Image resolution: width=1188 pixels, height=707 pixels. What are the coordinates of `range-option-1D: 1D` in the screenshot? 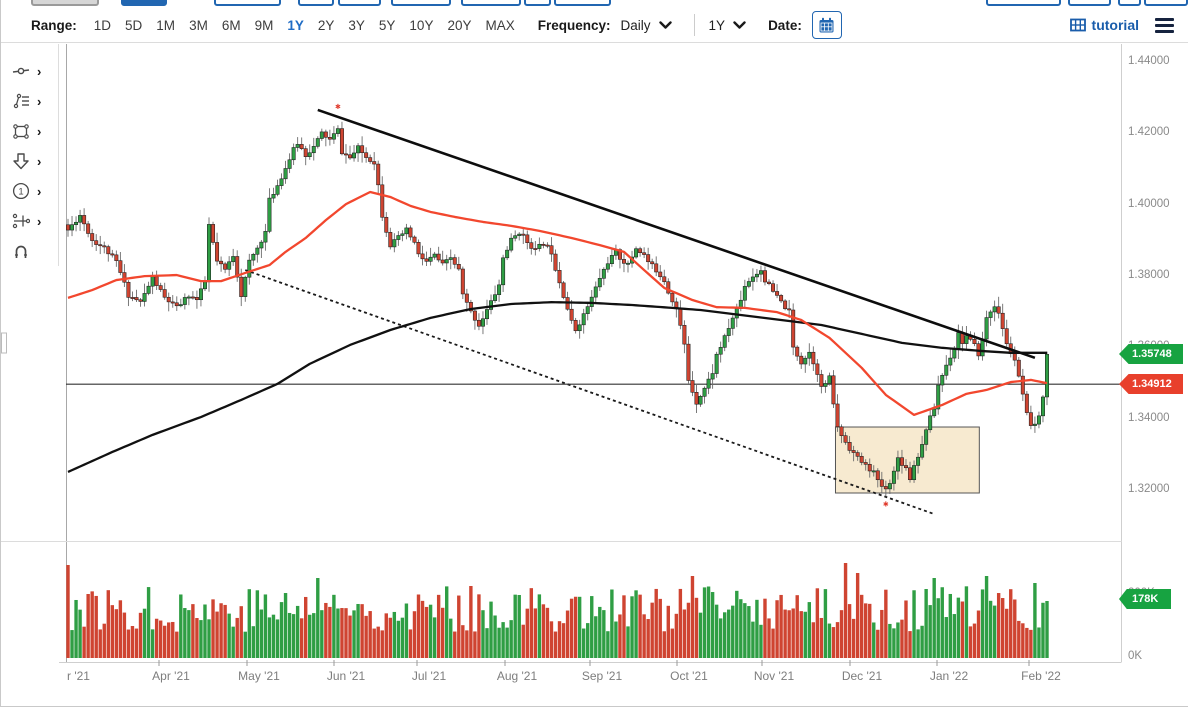 It's located at (102, 25).